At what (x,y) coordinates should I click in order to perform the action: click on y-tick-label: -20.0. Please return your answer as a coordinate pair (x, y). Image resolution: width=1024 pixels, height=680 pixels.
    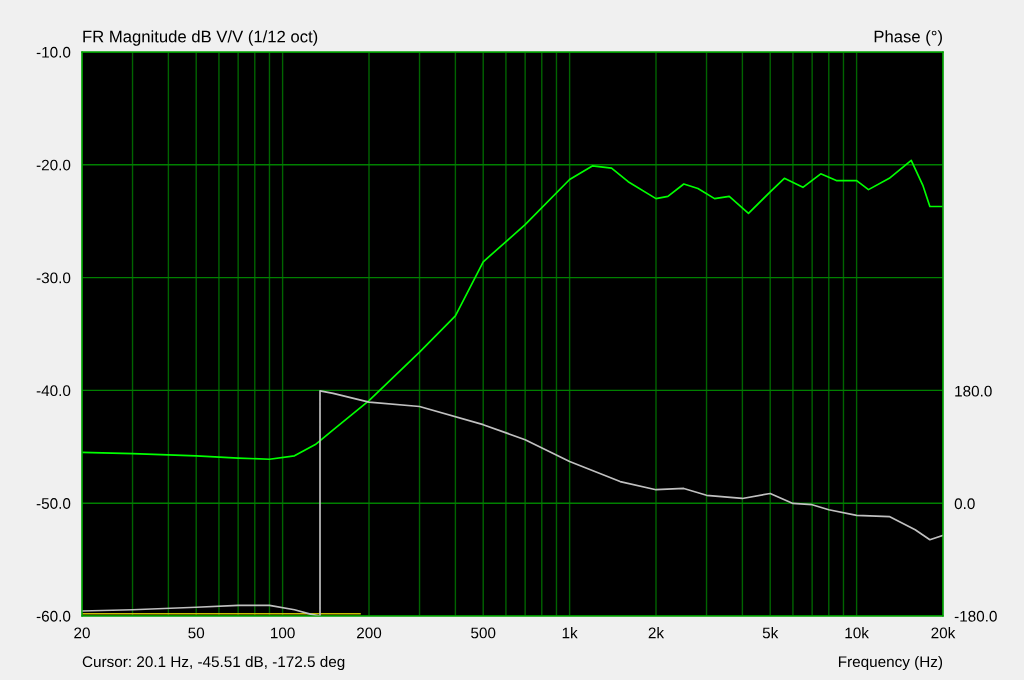
    Looking at the image, I should click on (53, 165).